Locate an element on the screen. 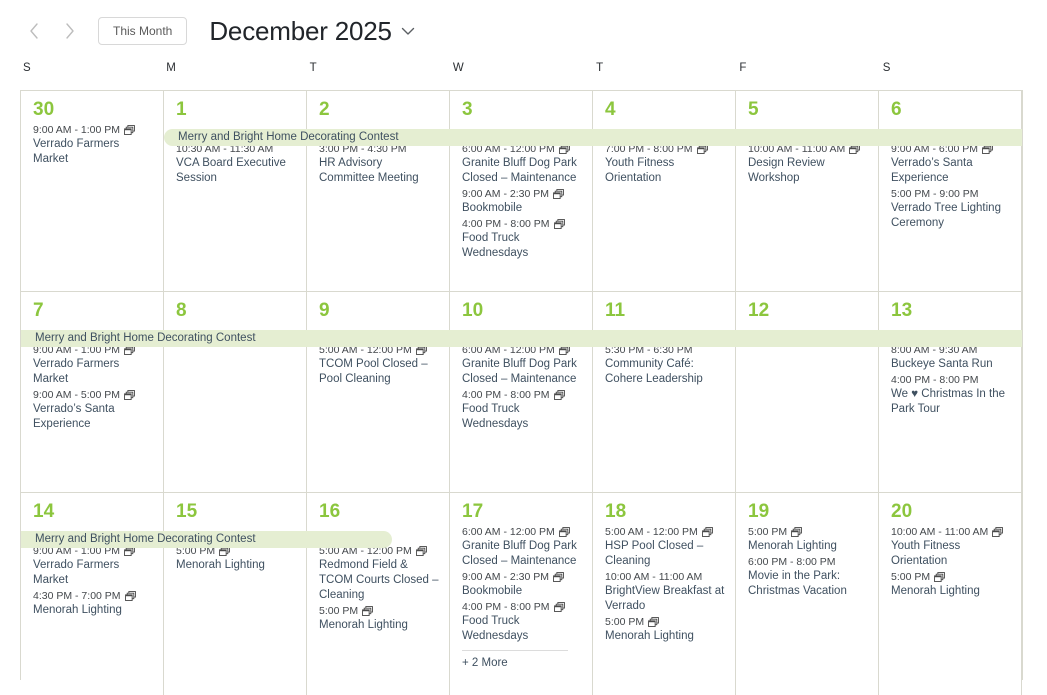  day-number: 12 is located at coordinates (759, 310).